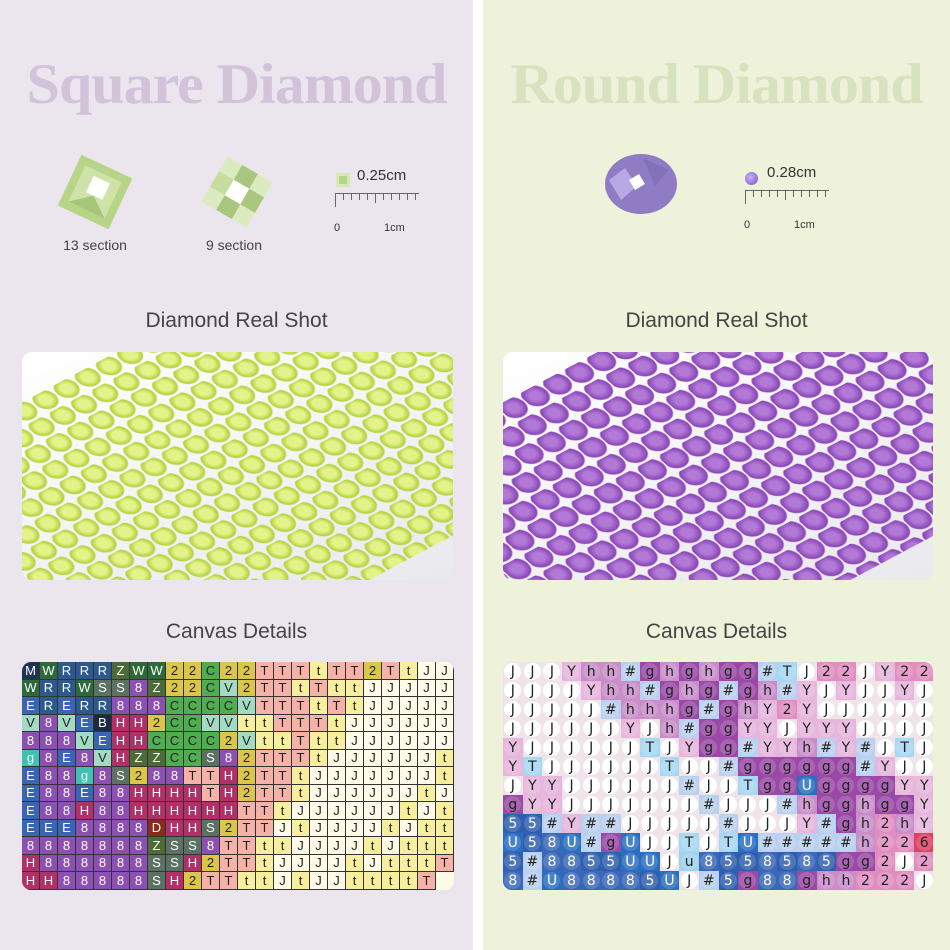  Describe the element at coordinates (95, 192) in the screenshot. I see `square-diamond-13-section-icon` at that location.